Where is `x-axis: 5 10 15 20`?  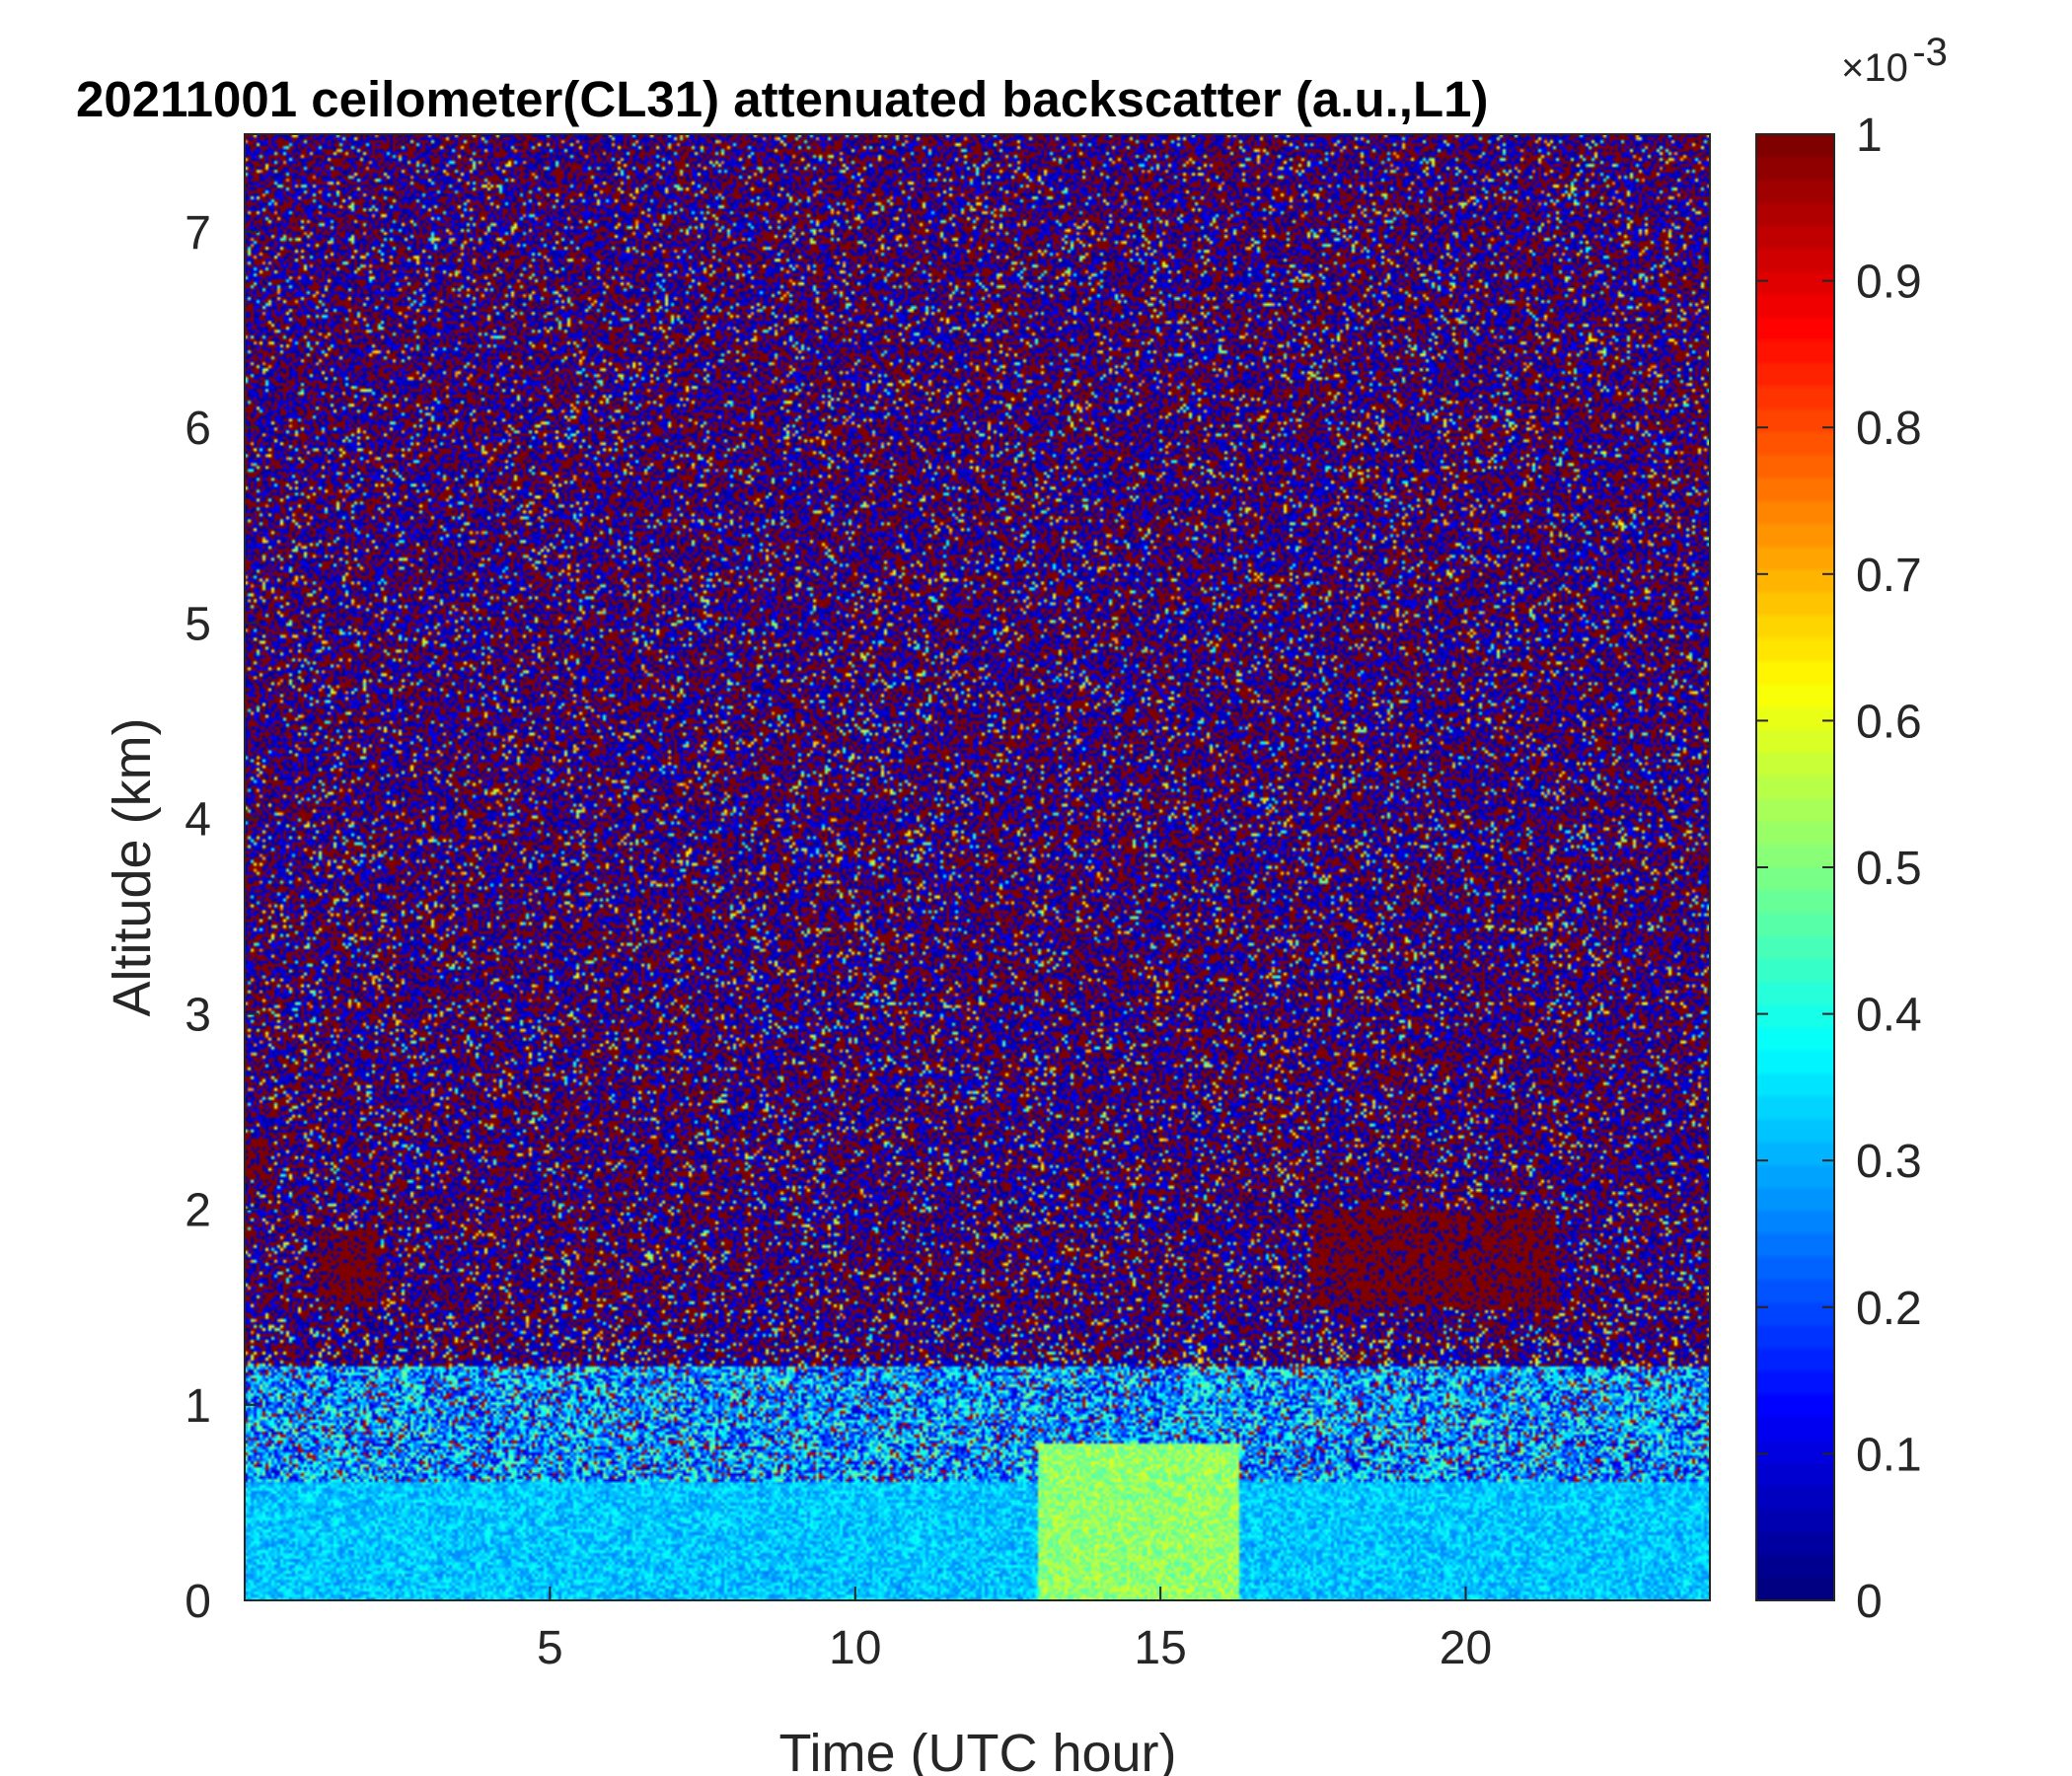
x-axis: 5 10 15 20 is located at coordinates (1015, 1631).